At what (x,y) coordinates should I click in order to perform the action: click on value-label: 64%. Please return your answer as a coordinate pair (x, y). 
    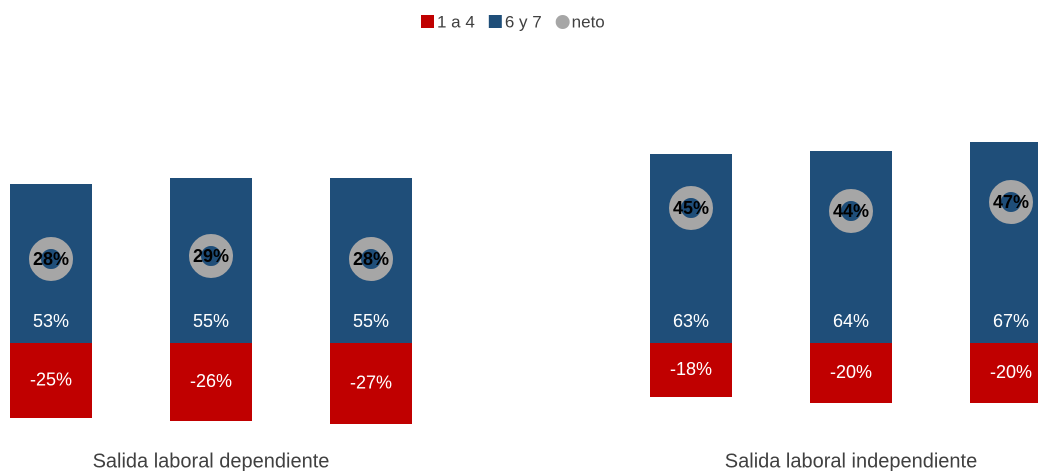
    Looking at the image, I should click on (851, 321).